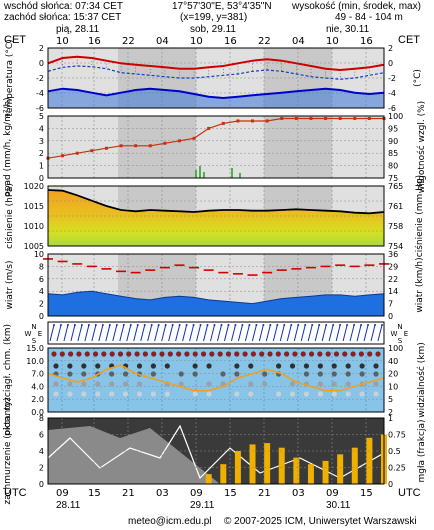 The height and width of the screenshot is (530, 434). I want to click on sunrise-text: wschód słońca: 07:34 CET, so click(63, 6).